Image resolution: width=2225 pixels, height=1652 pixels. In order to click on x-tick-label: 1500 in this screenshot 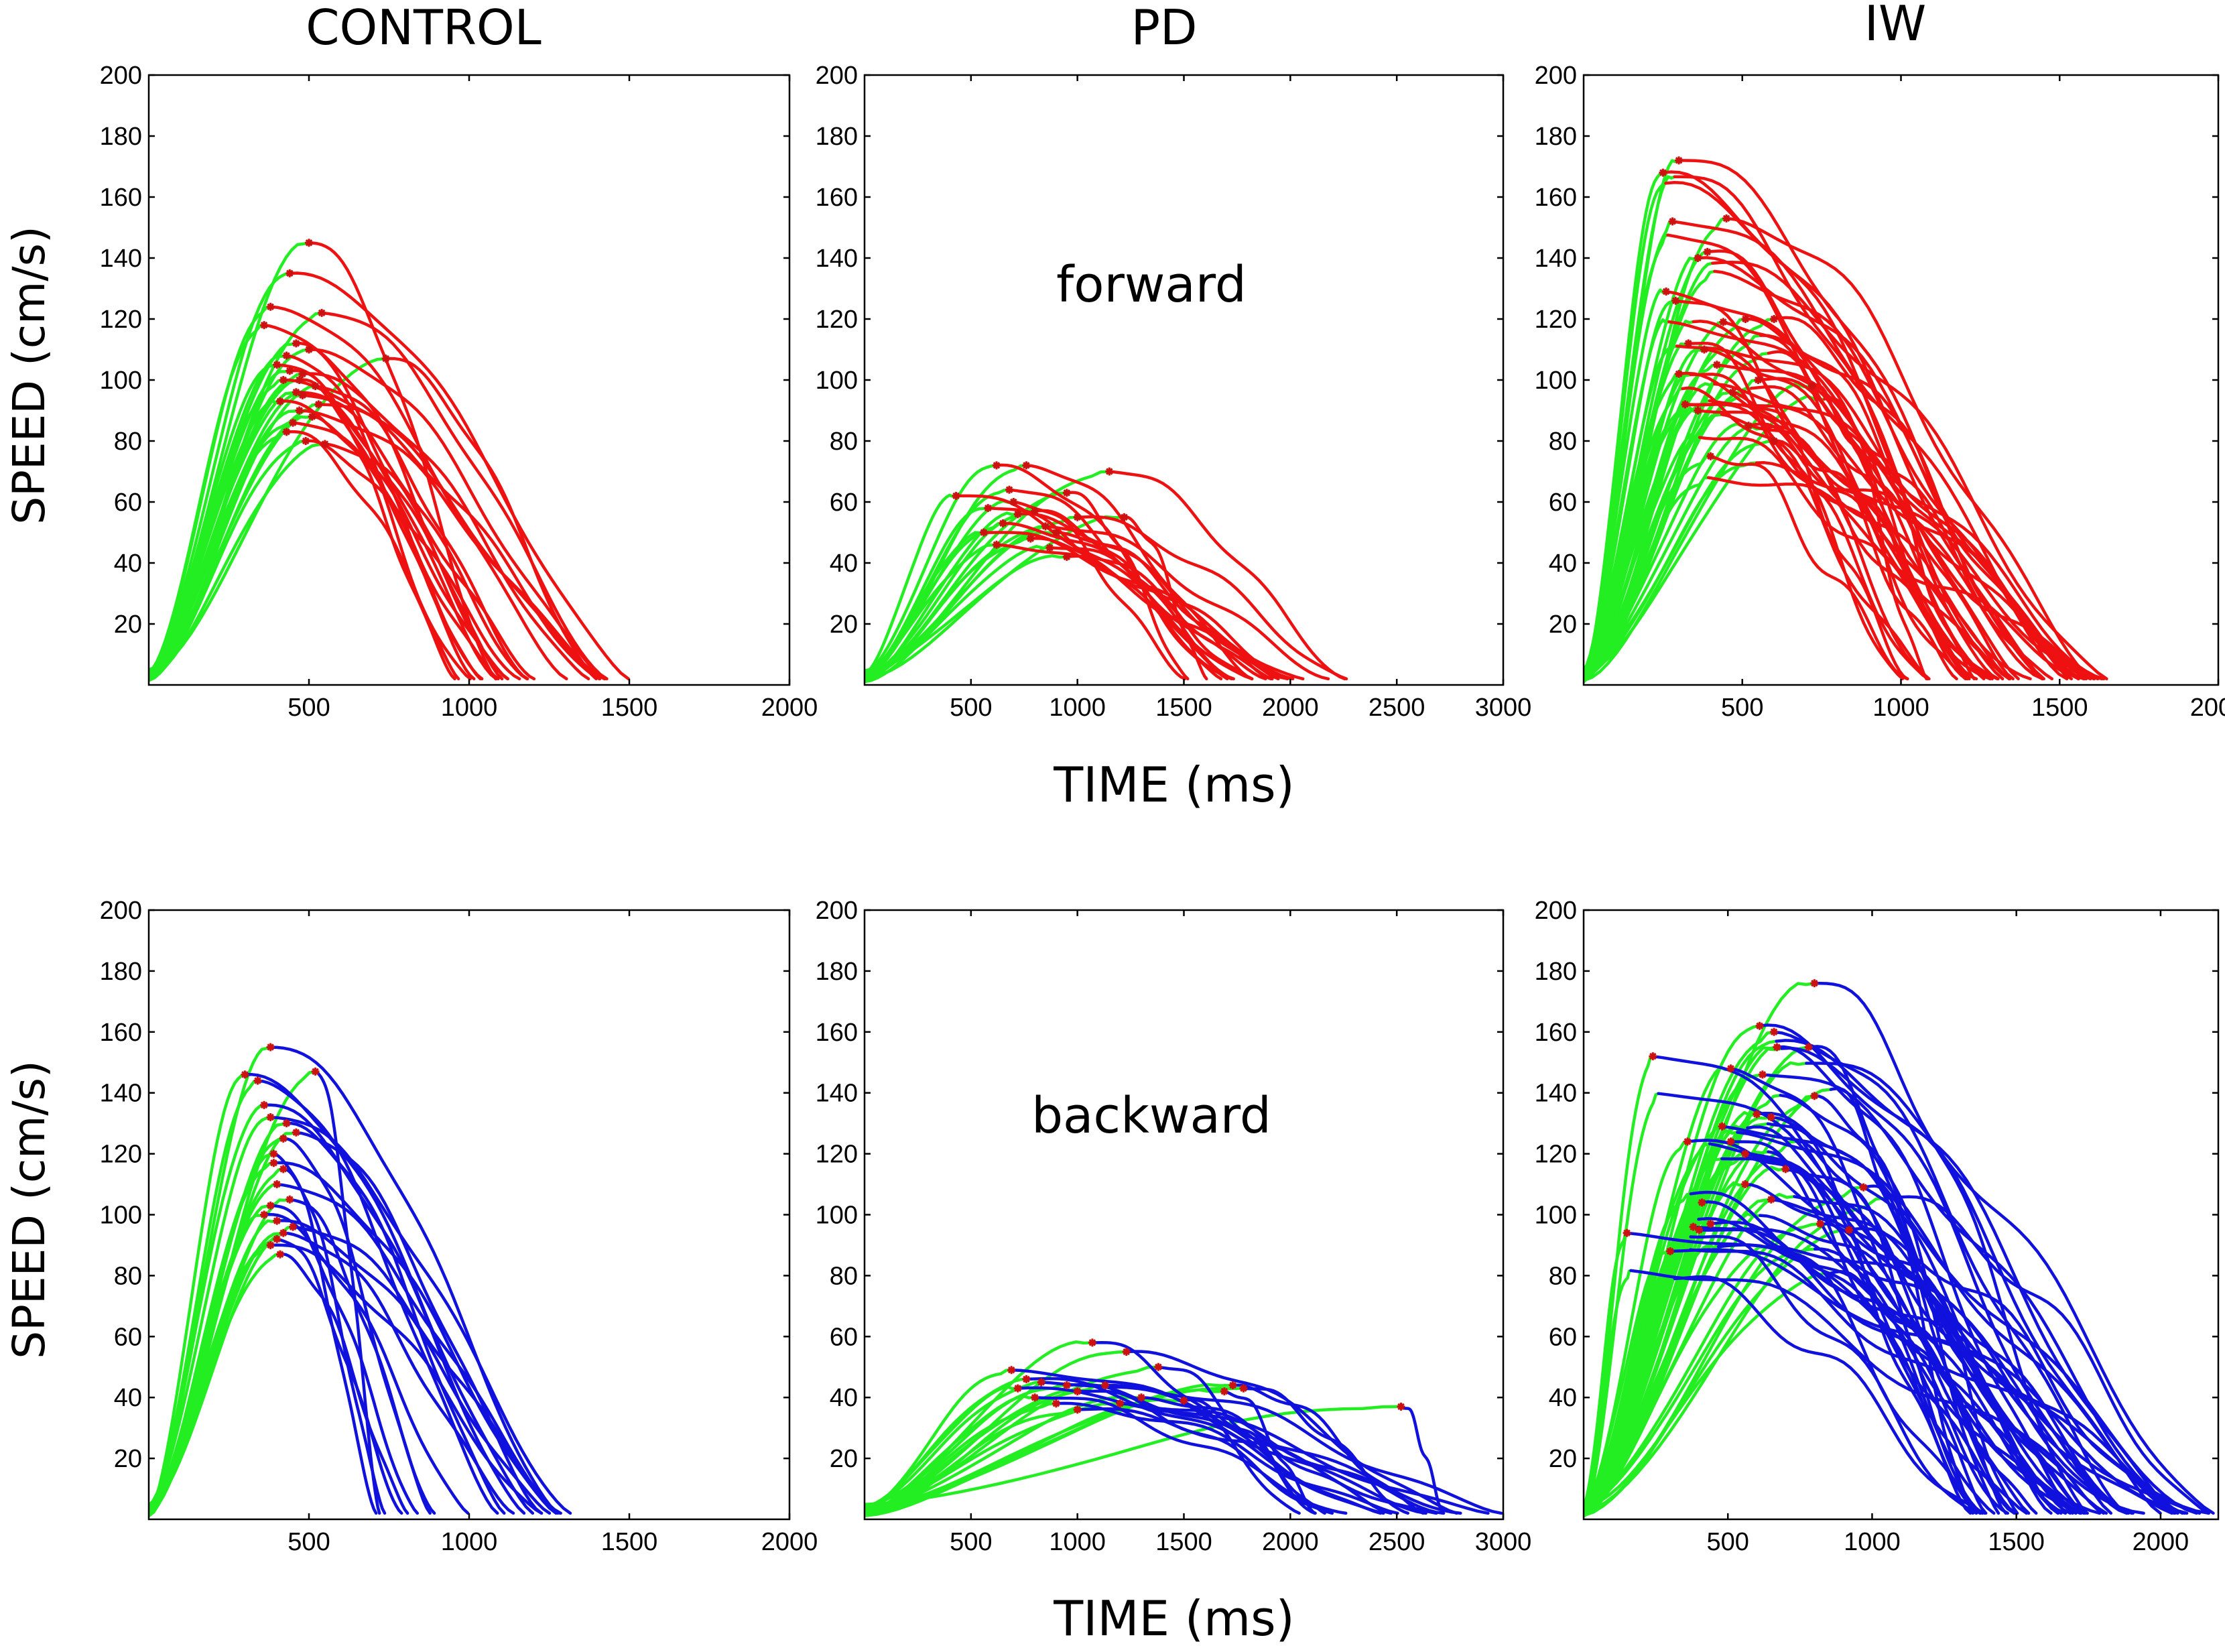, I will do `click(2017, 1542)`.